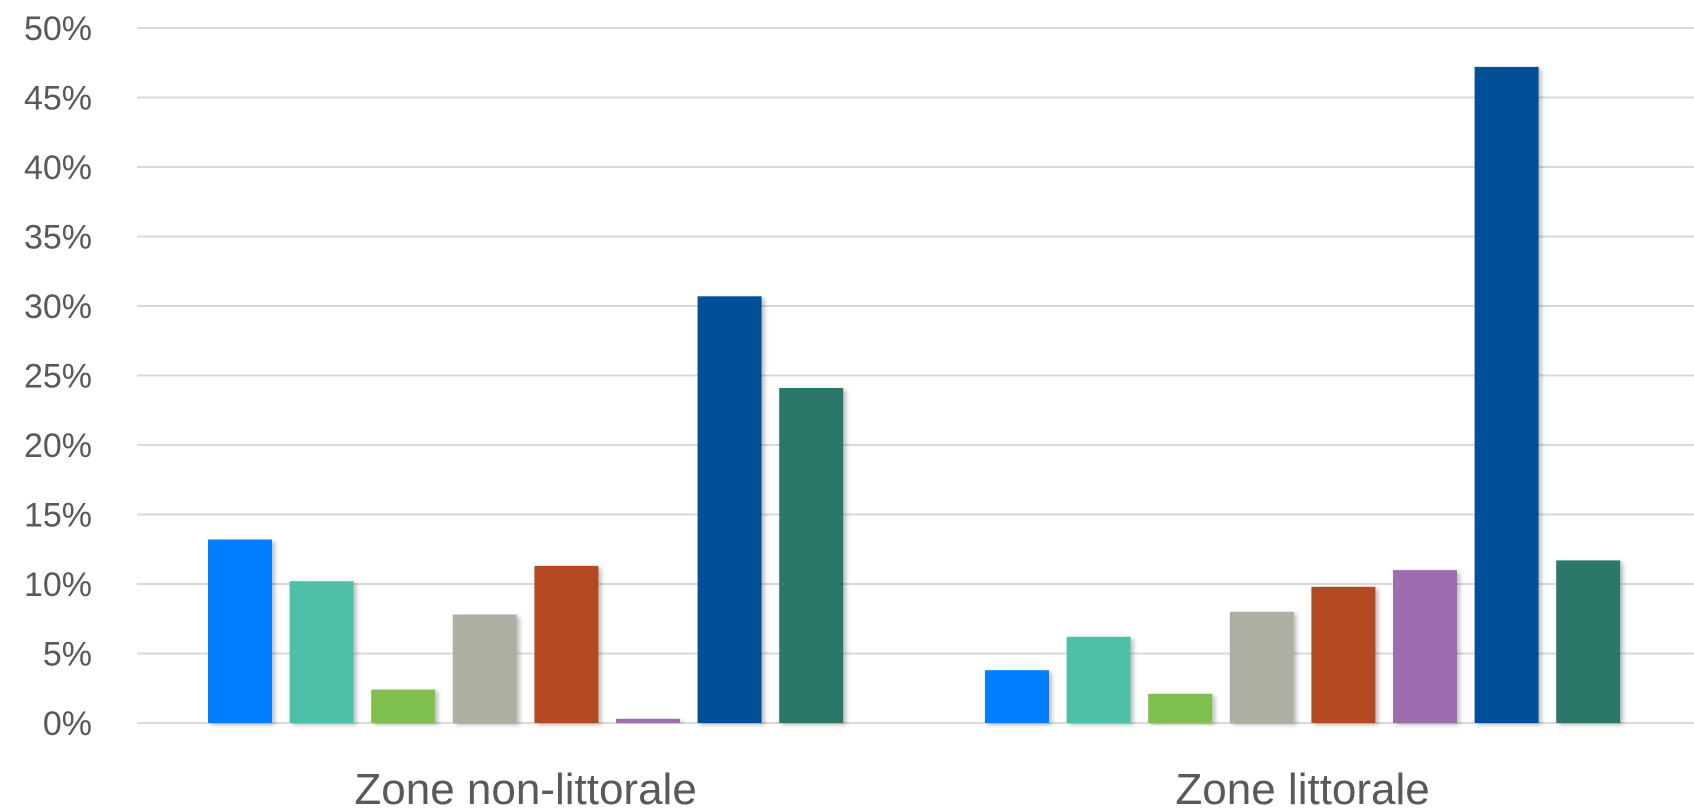  What do you see at coordinates (58, 238) in the screenshot?
I see `y-tick-label: 35%` at bounding box center [58, 238].